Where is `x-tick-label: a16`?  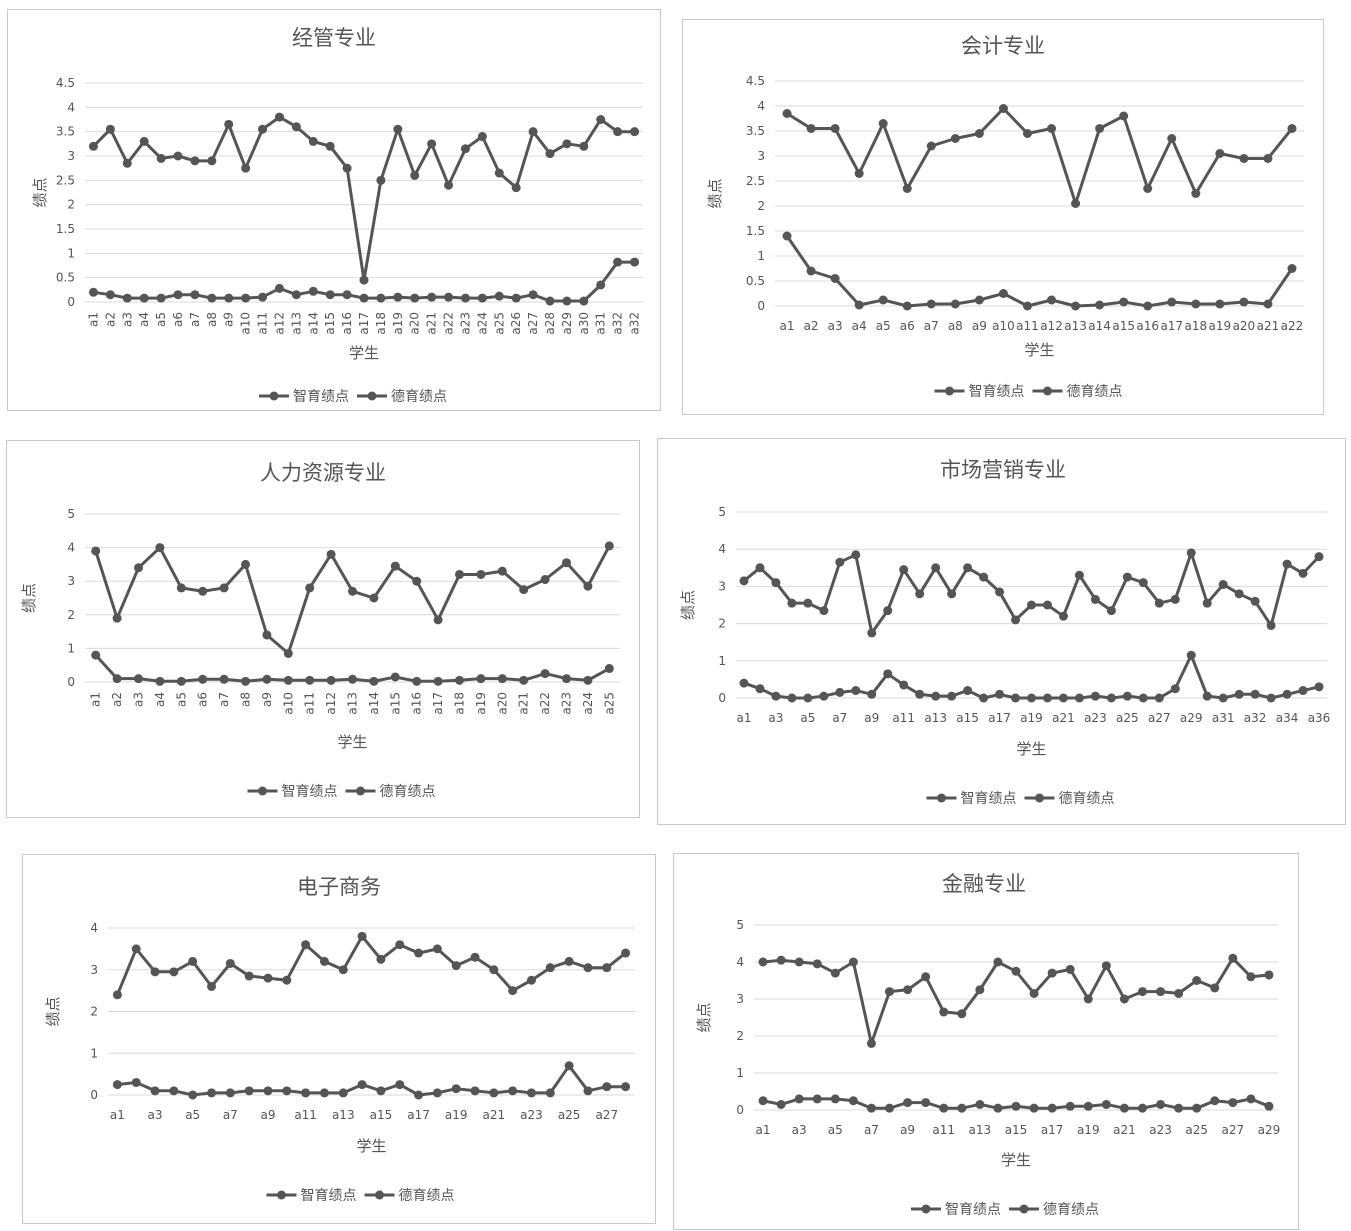
x-tick-label: a16 is located at coordinates (1147, 326).